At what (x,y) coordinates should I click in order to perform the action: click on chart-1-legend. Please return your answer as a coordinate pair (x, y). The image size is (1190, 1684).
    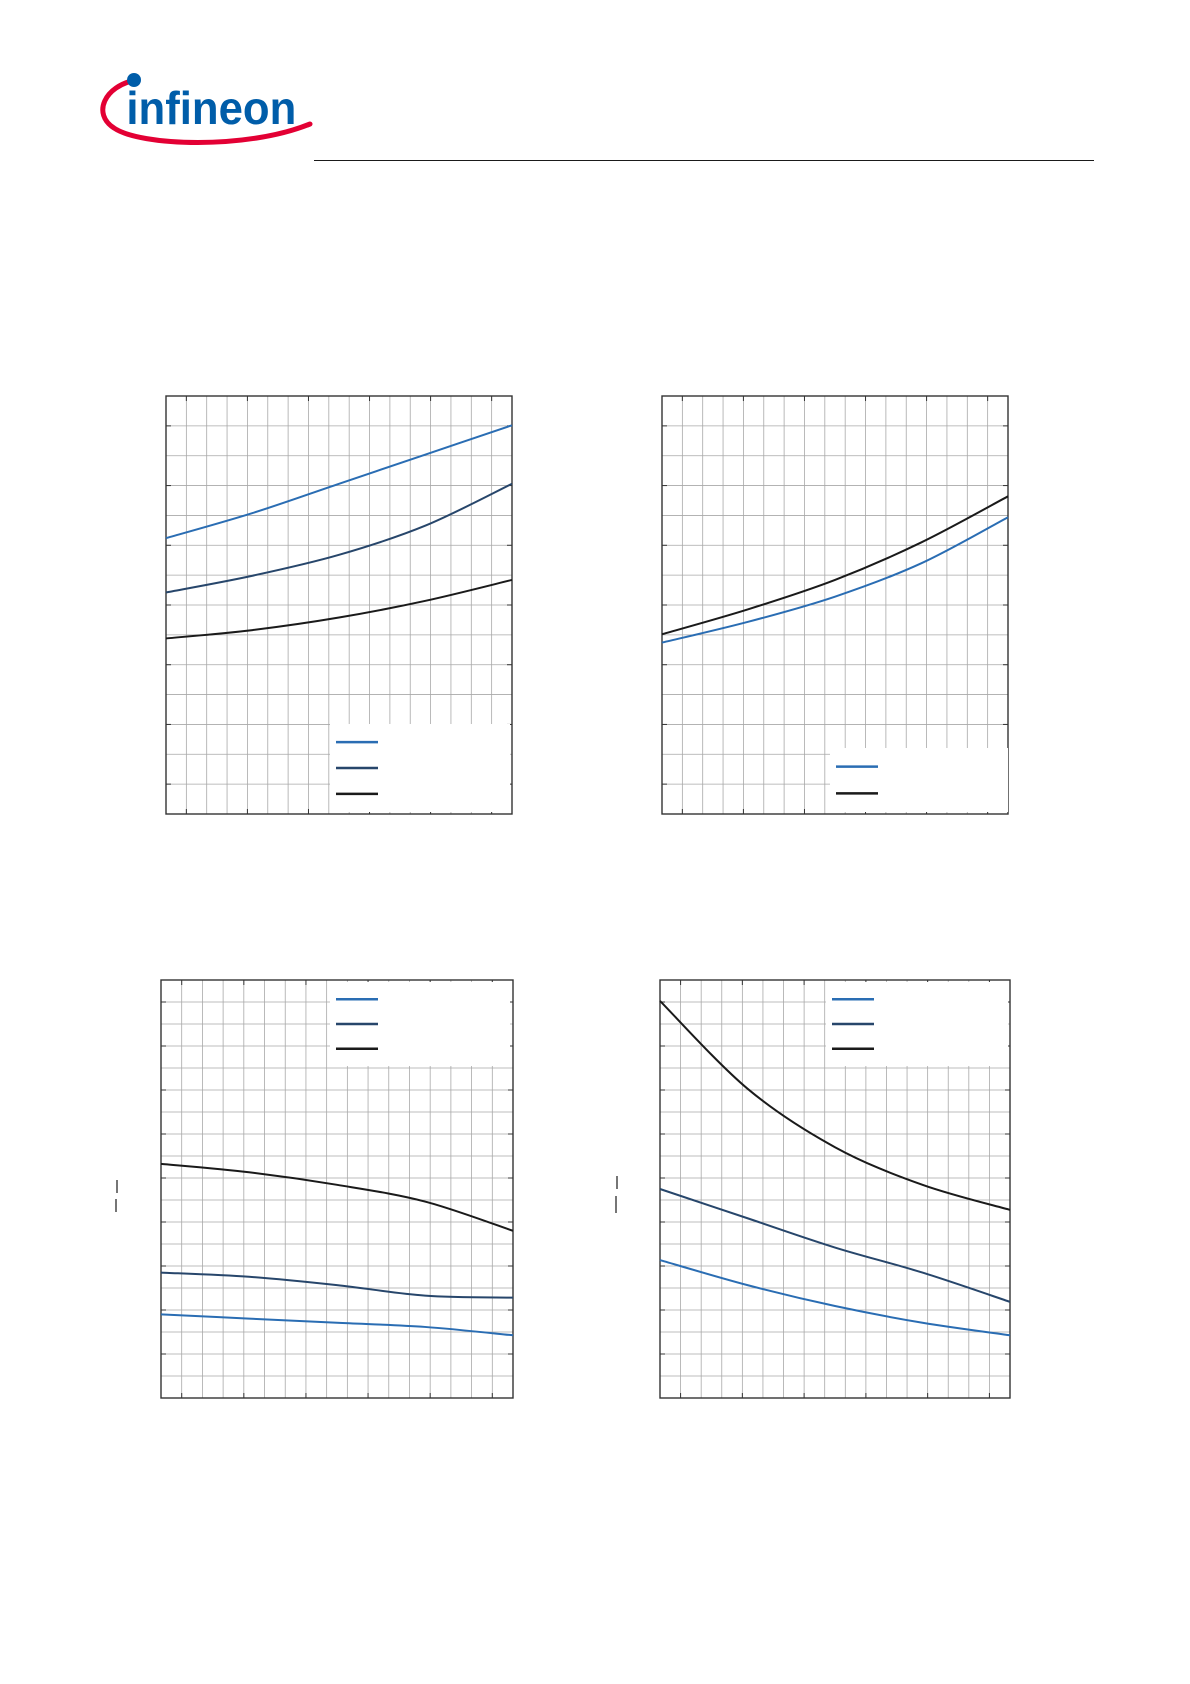
    Looking at the image, I should click on (420, 768).